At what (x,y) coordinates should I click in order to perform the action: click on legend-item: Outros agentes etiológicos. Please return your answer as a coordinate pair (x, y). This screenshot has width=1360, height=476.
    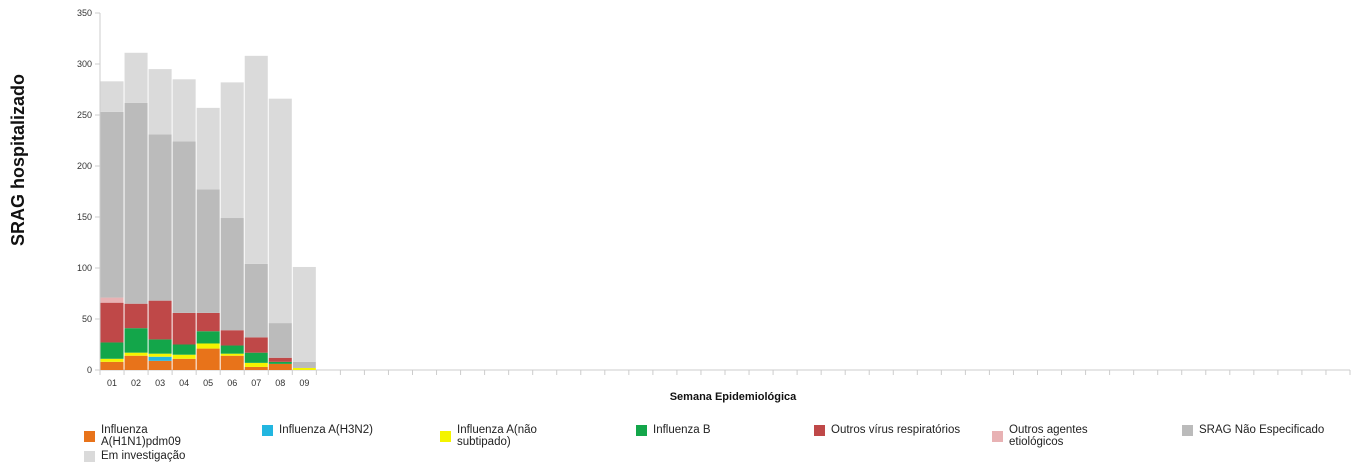
    Looking at the image, I should click on (1050, 436).